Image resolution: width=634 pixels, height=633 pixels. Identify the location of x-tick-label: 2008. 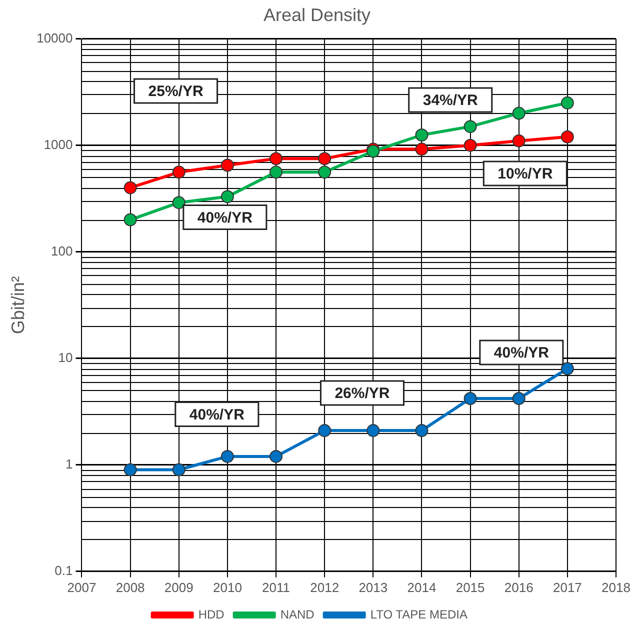
(130, 587).